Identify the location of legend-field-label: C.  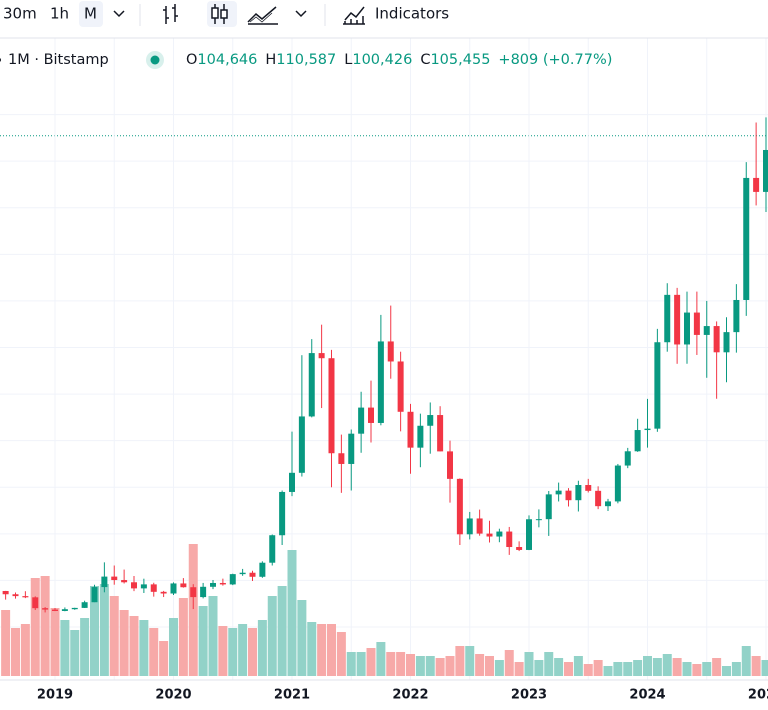
(425, 60).